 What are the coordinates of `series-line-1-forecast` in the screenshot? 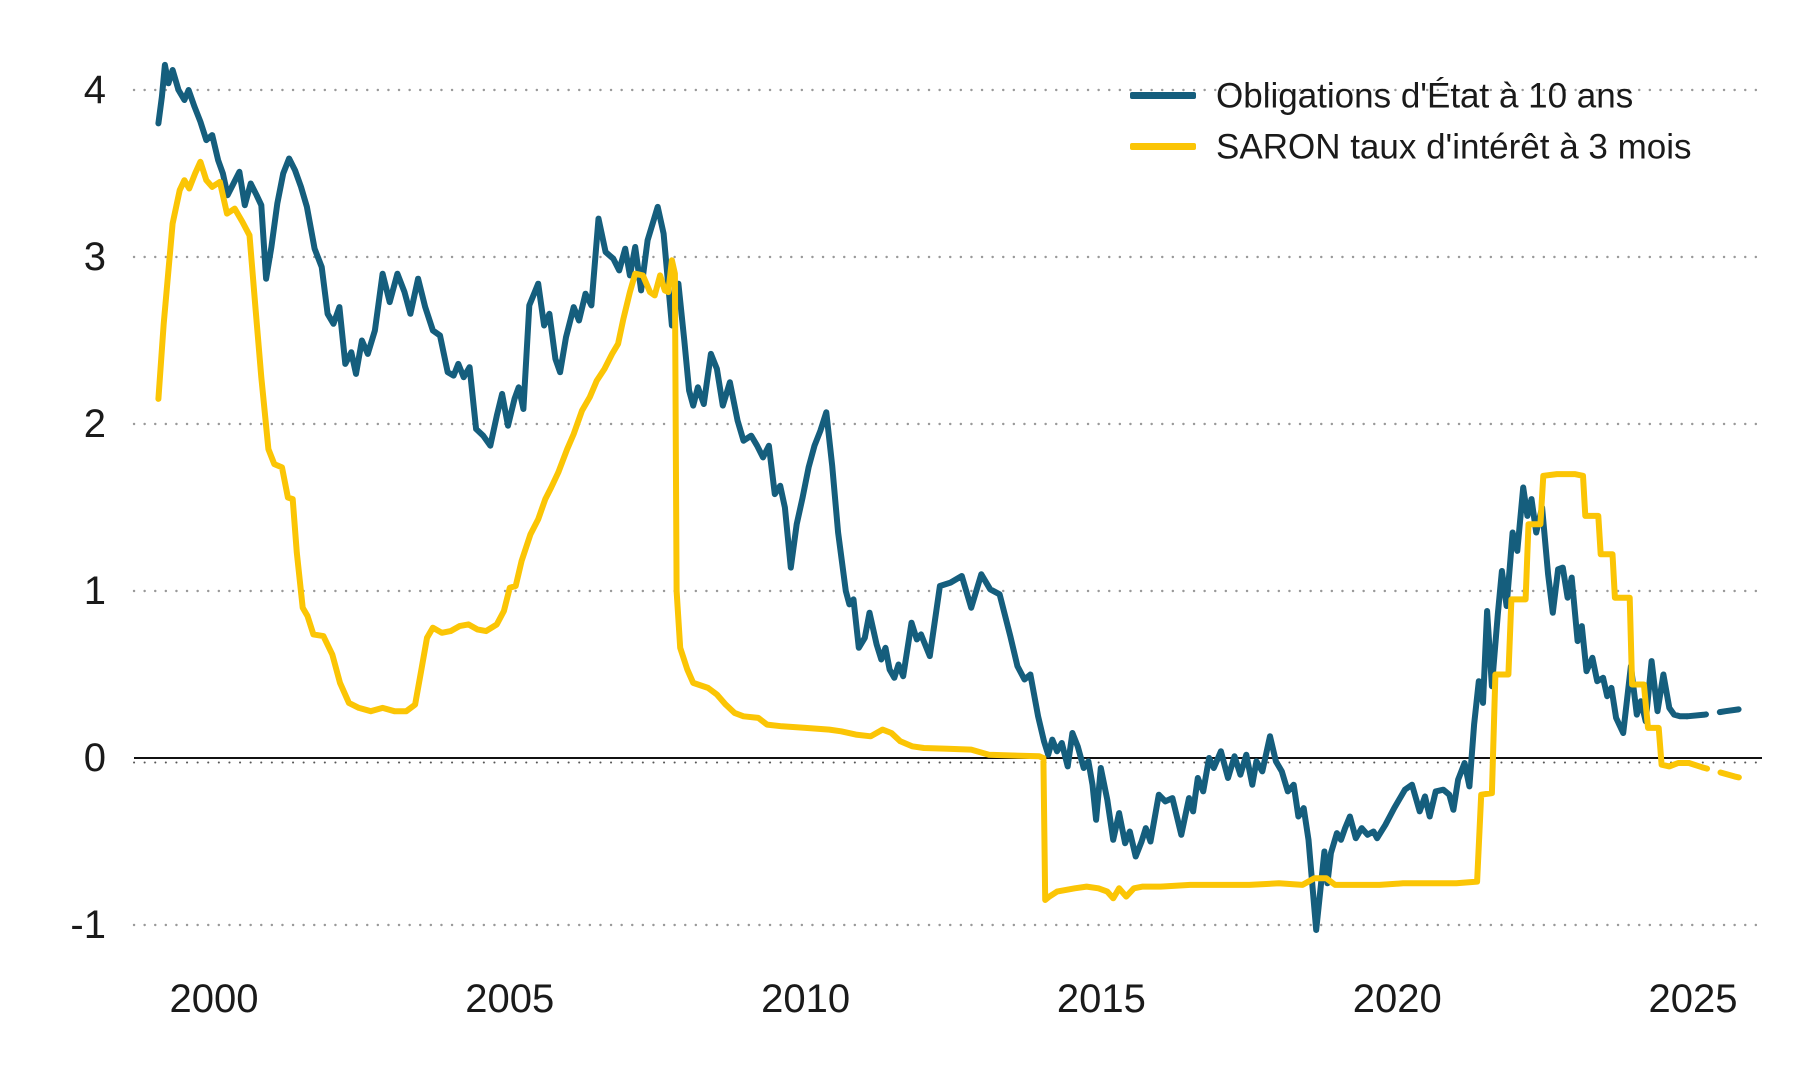 It's located at (1718, 712).